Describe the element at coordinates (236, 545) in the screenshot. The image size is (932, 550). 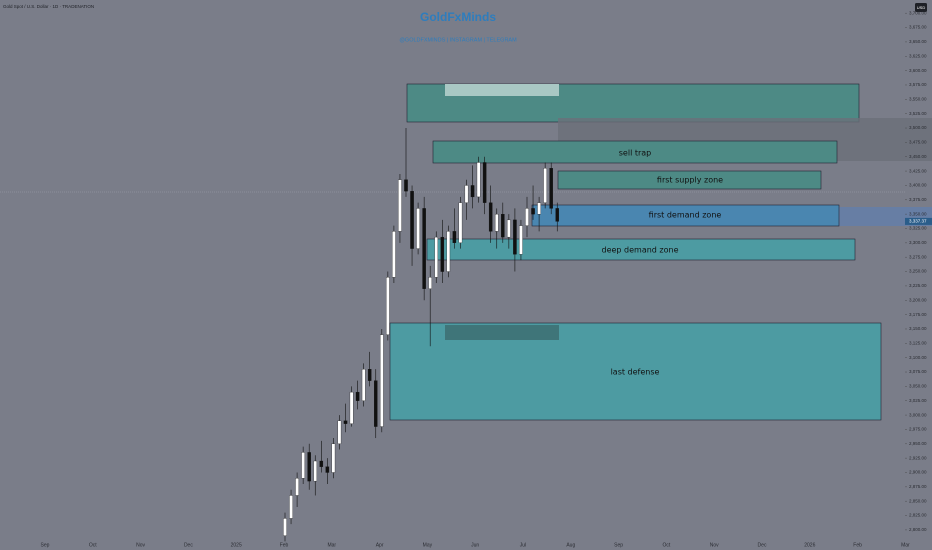
I see `x-tick-label: 2025` at that location.